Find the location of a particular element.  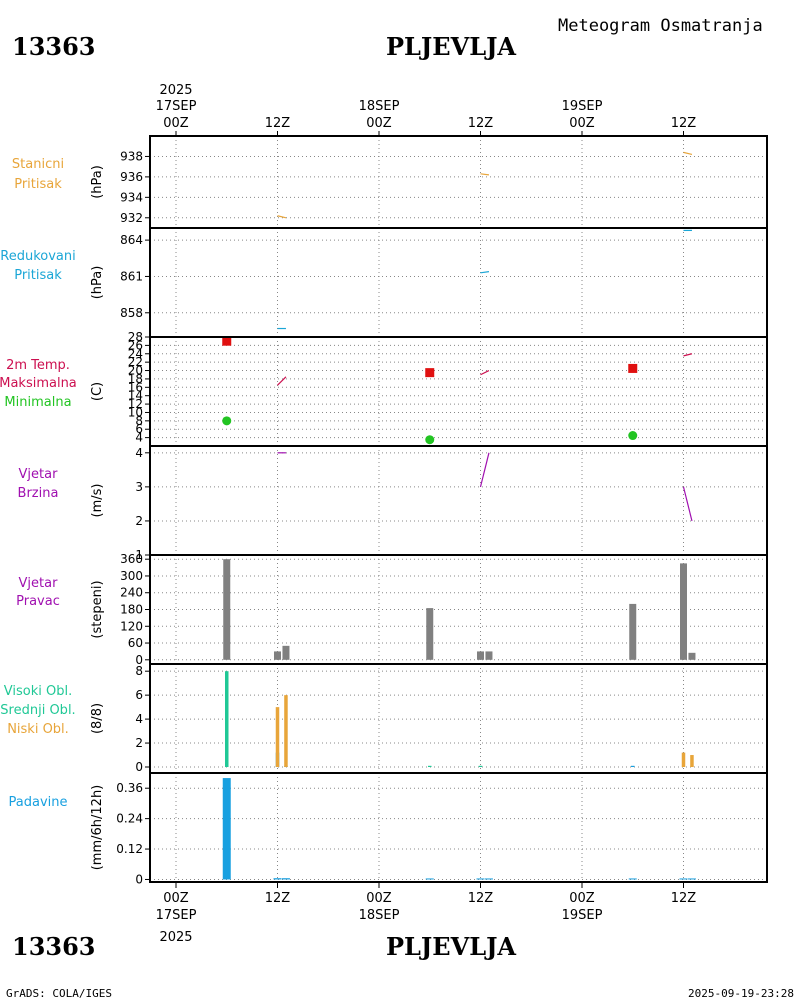

y-tick-label: 0.24 is located at coordinates (129, 819).